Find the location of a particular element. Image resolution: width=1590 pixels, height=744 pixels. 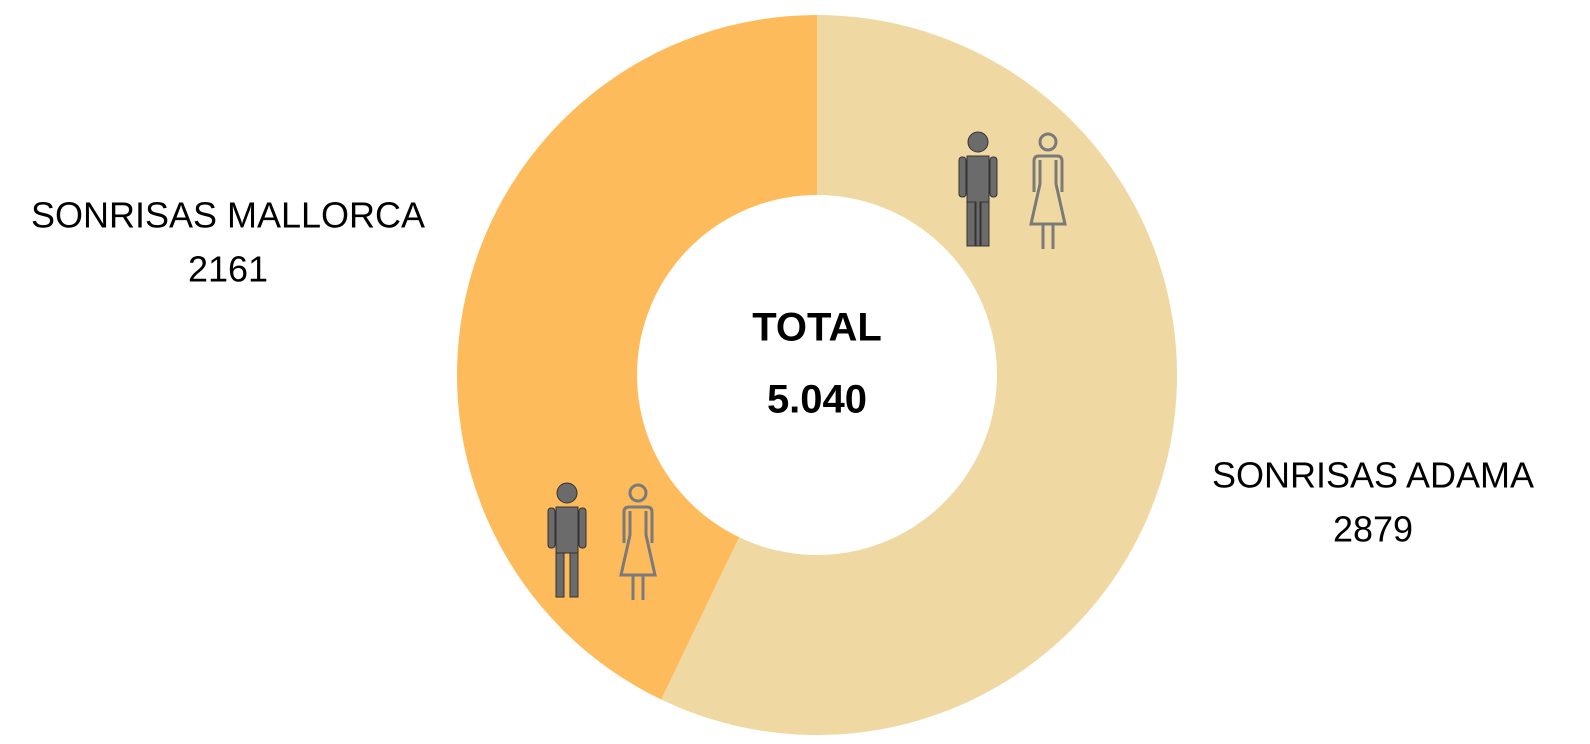

value-label: 2161 is located at coordinates (228, 269).